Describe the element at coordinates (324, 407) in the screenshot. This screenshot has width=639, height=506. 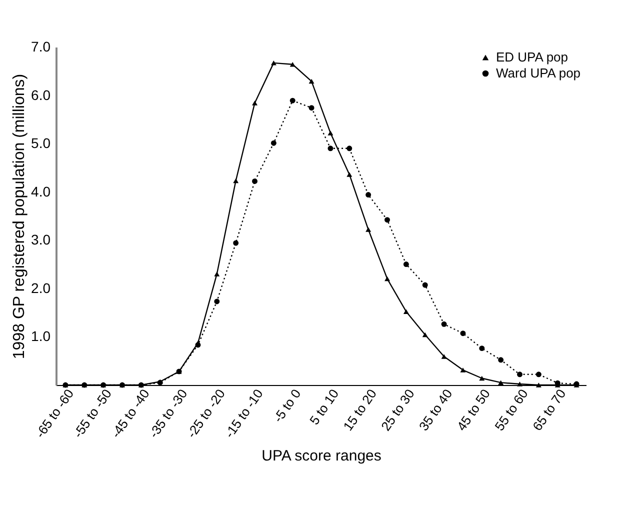
I see `x-tick-label: 5 to 10` at that location.